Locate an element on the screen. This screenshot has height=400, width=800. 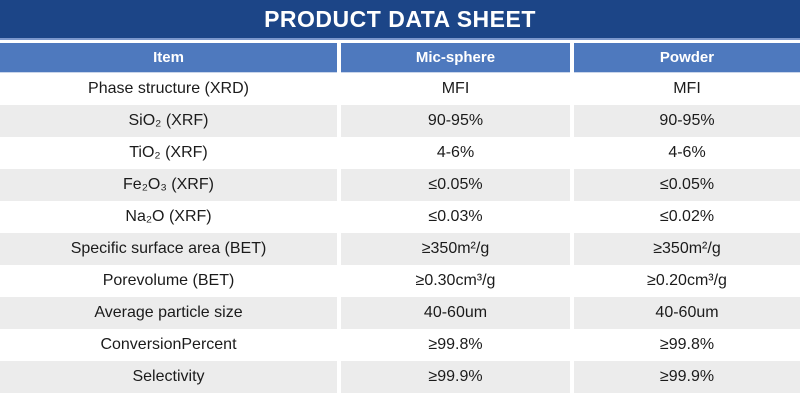
powder-cell: 40-60um is located at coordinates (687, 313).